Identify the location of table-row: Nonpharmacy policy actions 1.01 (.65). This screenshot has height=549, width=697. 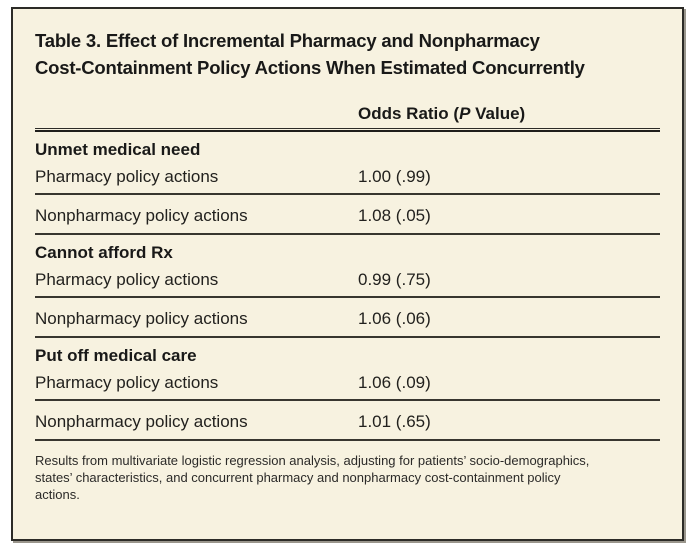
(347, 415).